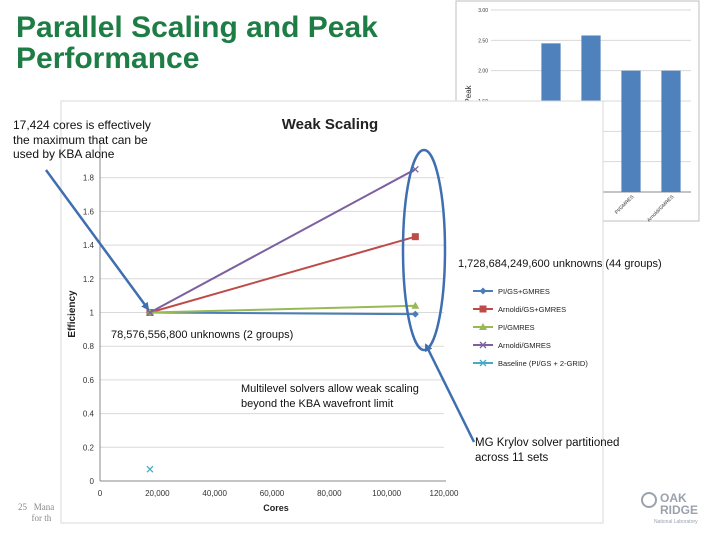 This screenshot has height=540, width=720. Describe the element at coordinates (524, 345) in the screenshot. I see `legend-label: Arnoldi/GMRES` at that location.